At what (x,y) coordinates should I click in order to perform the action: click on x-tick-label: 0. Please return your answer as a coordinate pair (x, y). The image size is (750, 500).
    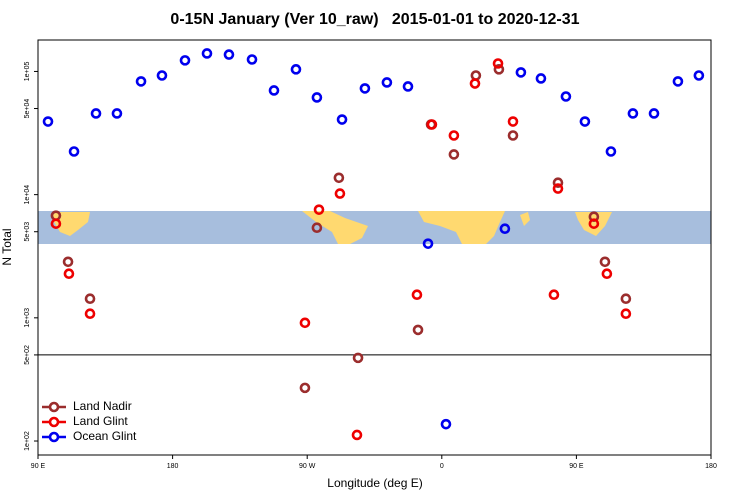
    Looking at the image, I should click on (442, 466).